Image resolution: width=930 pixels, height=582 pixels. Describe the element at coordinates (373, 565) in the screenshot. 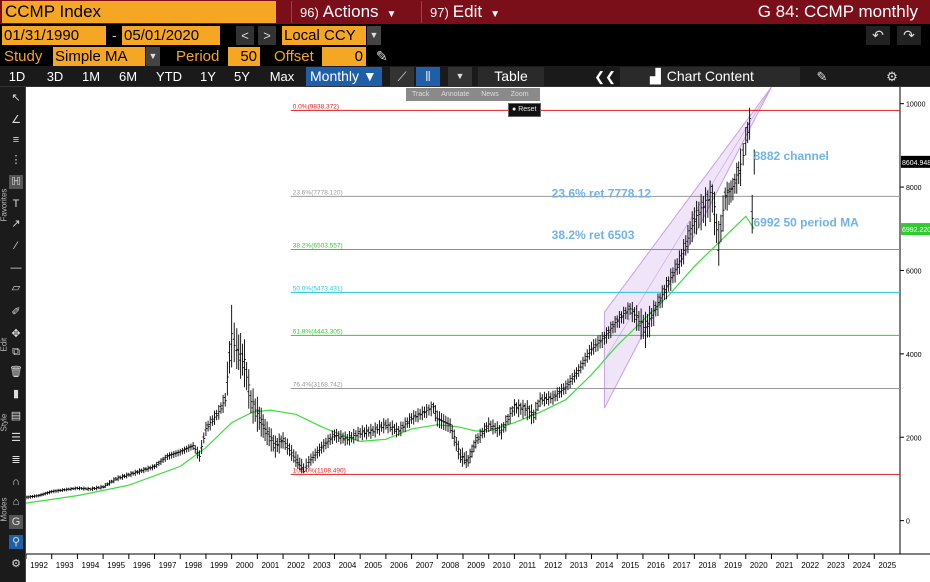

I see `x-tick-label: 2005` at that location.